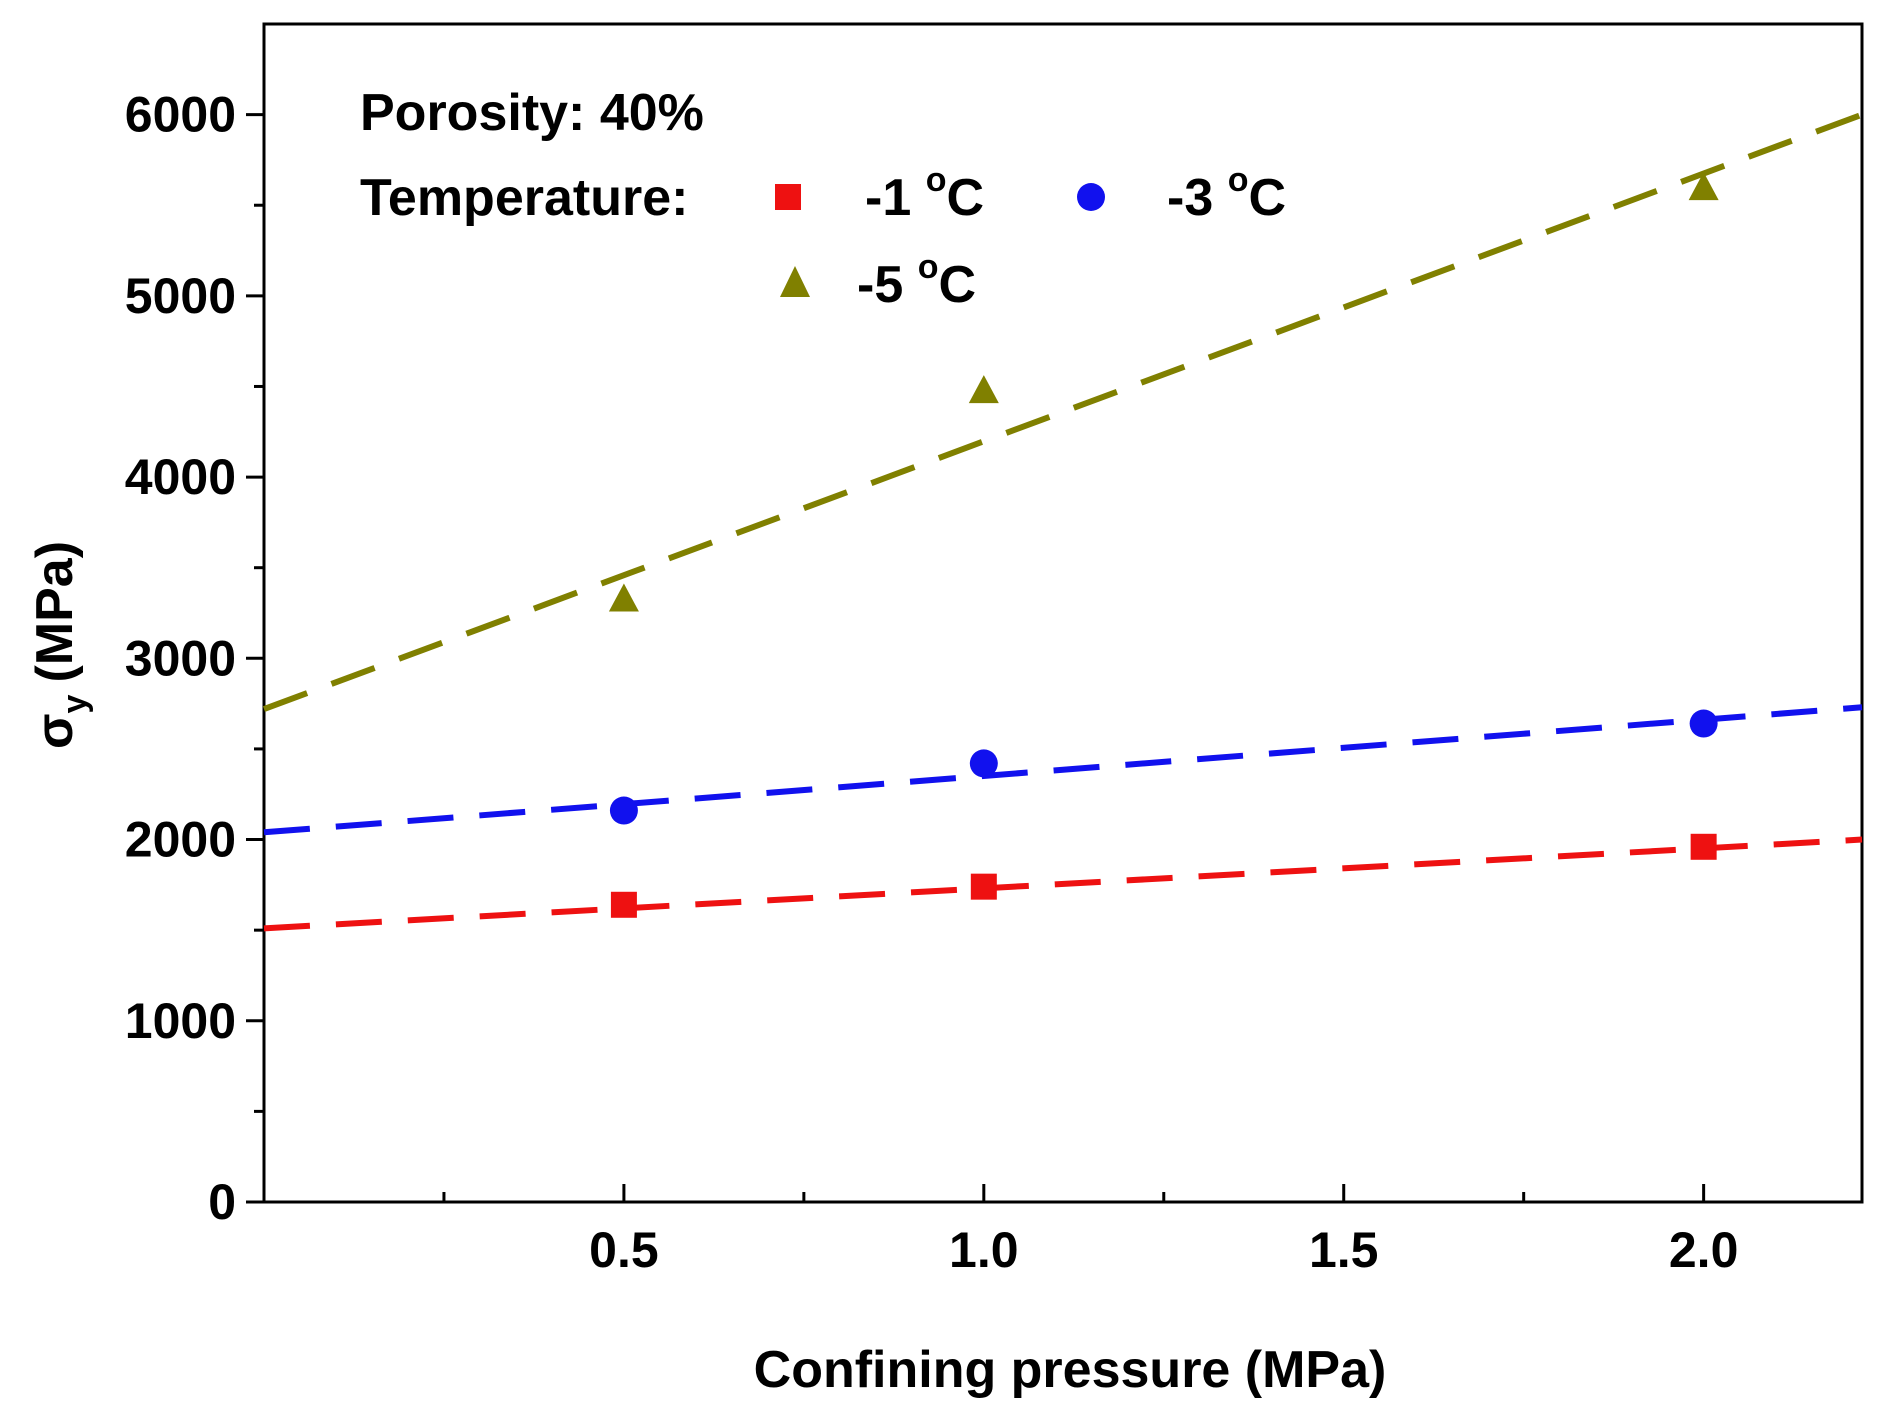  Describe the element at coordinates (180, 115) in the screenshot. I see `y-tick-label: 6000` at that location.